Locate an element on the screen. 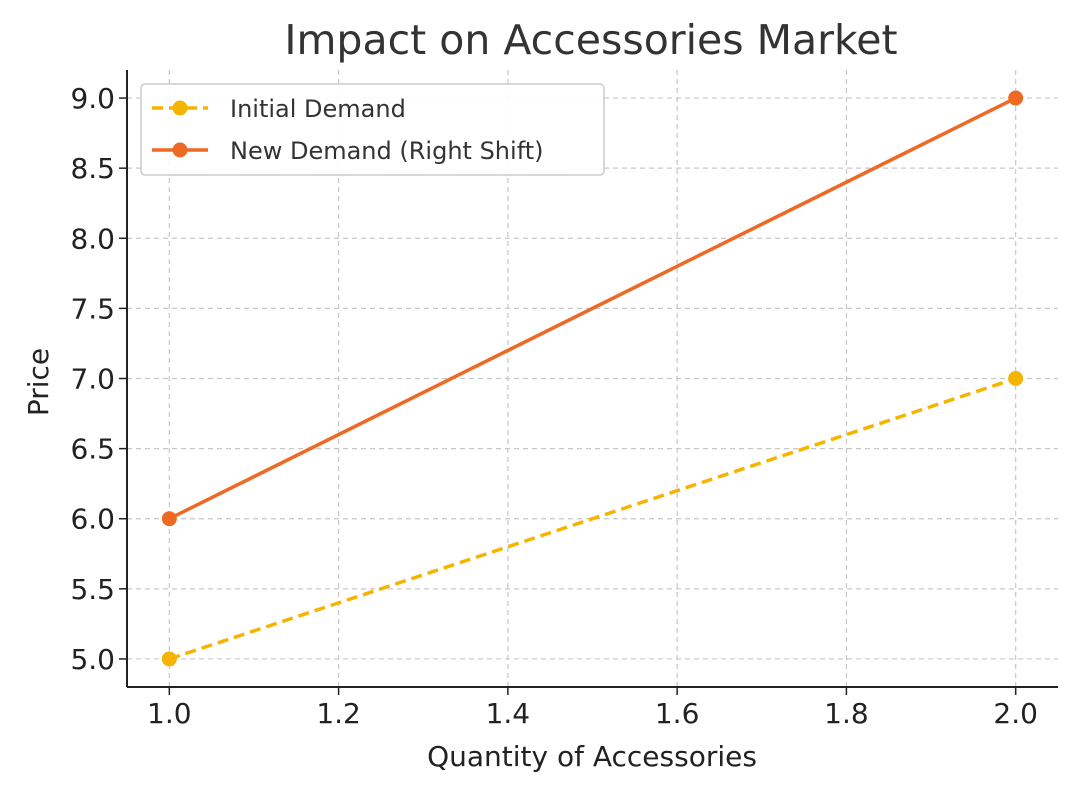  legend: Initial Demand New Demand (Right Shift) is located at coordinates (372, 129).